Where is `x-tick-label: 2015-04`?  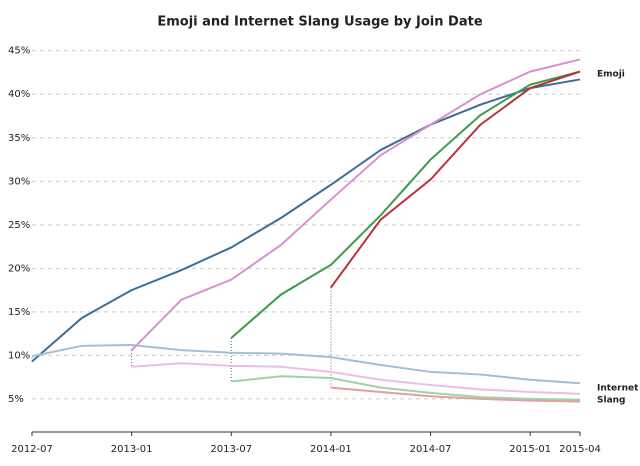
x-tick-label: 2015-04 is located at coordinates (580, 449).